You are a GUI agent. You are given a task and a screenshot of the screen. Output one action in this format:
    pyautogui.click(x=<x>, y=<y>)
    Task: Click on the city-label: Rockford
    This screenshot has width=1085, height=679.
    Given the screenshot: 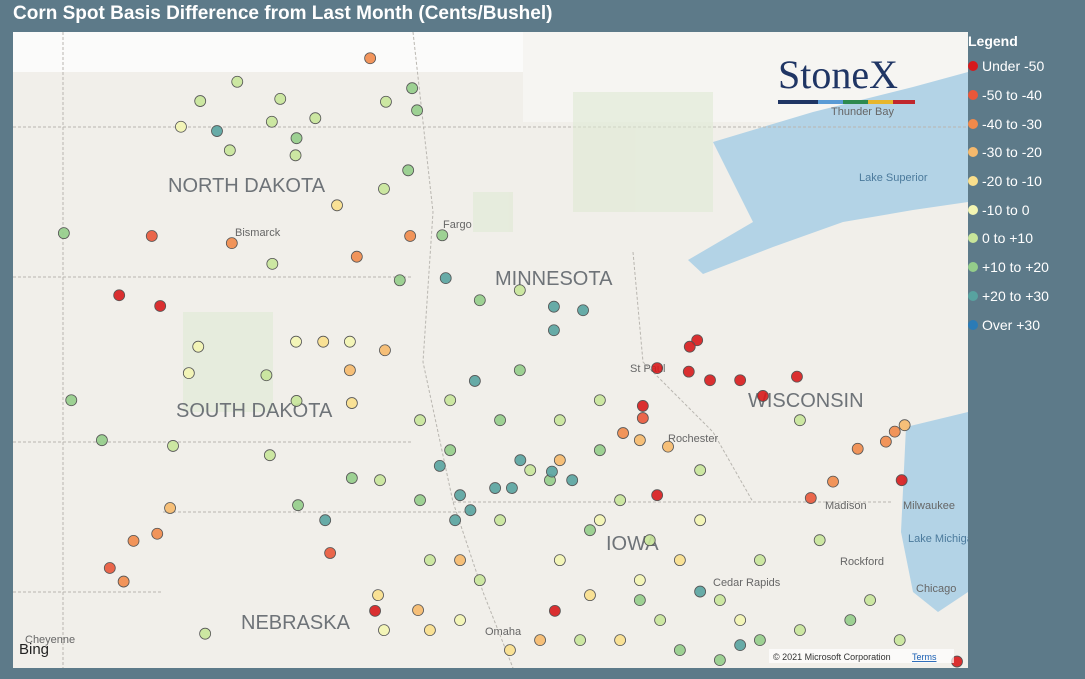 What is the action you would take?
    pyautogui.click(x=862, y=562)
    